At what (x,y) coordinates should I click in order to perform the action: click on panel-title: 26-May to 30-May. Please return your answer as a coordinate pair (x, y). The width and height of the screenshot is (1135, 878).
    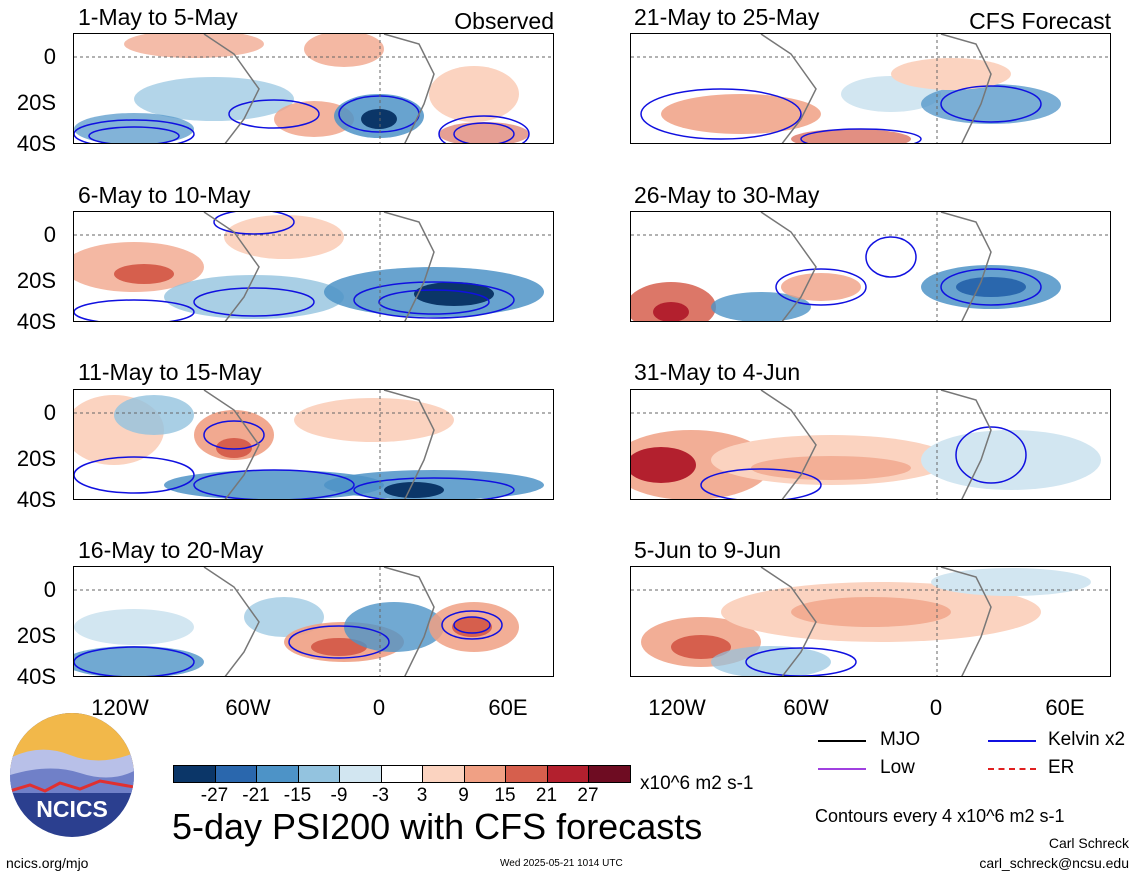
    Looking at the image, I should click on (727, 195).